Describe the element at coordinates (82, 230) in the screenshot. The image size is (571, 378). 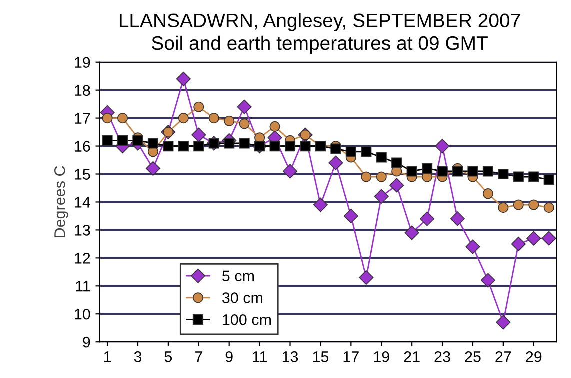
I see `y-tick-label: 13` at that location.